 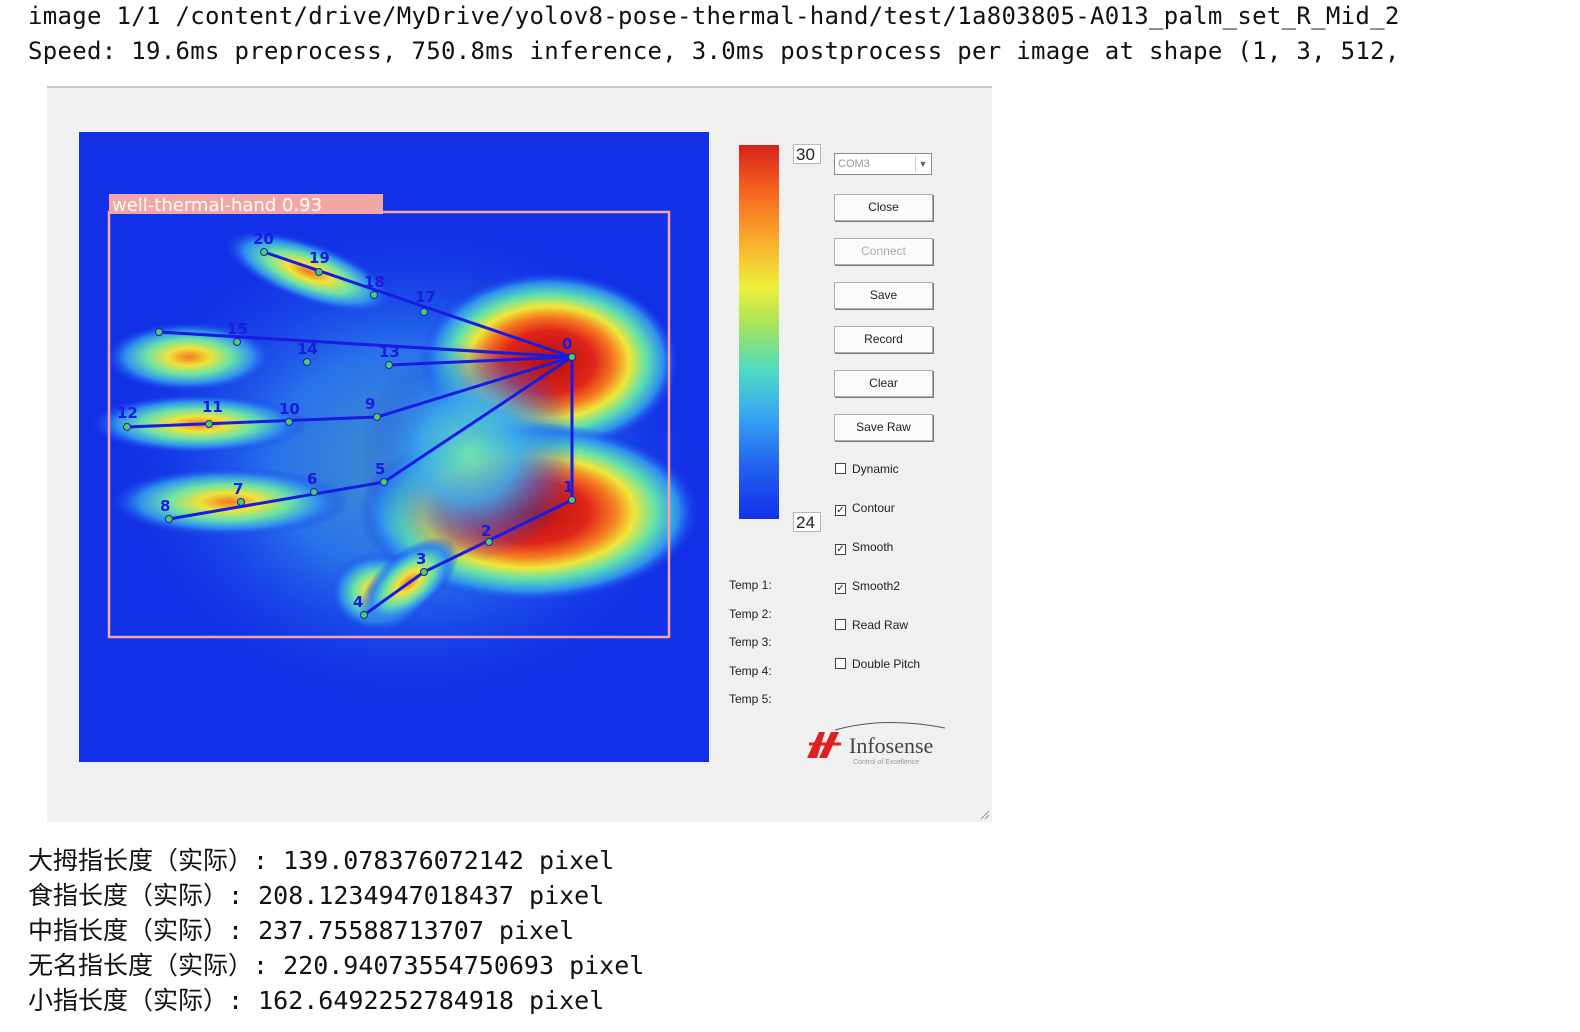 What do you see at coordinates (321, 860) in the screenshot?
I see `result-thumb-length: 大拇指长度（实际）: 139.078376072142 pixel` at bounding box center [321, 860].